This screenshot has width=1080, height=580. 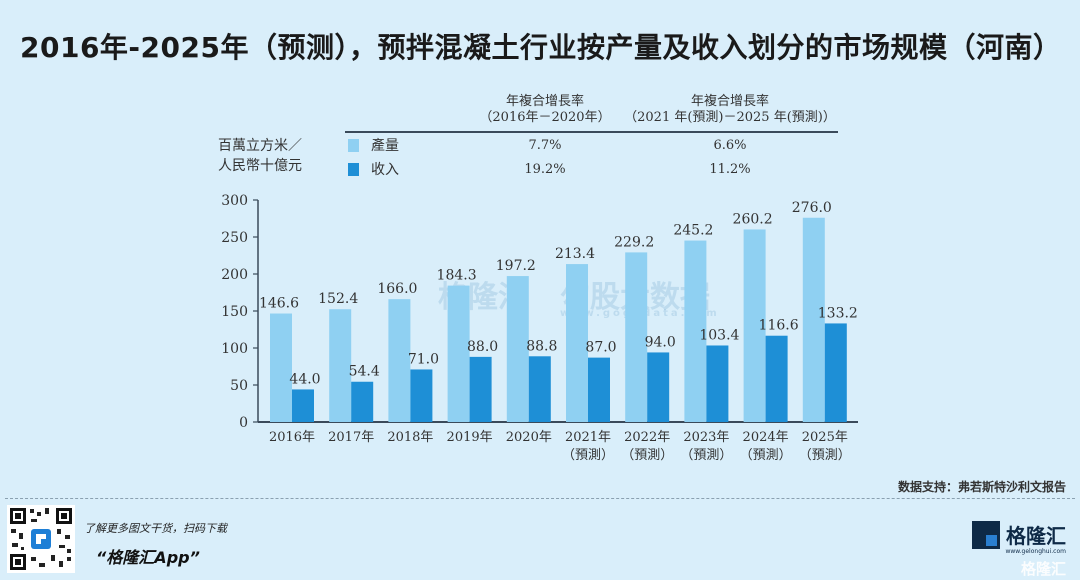 What do you see at coordinates (600, 348) in the screenshot?
I see `data-label-revenue: 87.0` at bounding box center [600, 348].